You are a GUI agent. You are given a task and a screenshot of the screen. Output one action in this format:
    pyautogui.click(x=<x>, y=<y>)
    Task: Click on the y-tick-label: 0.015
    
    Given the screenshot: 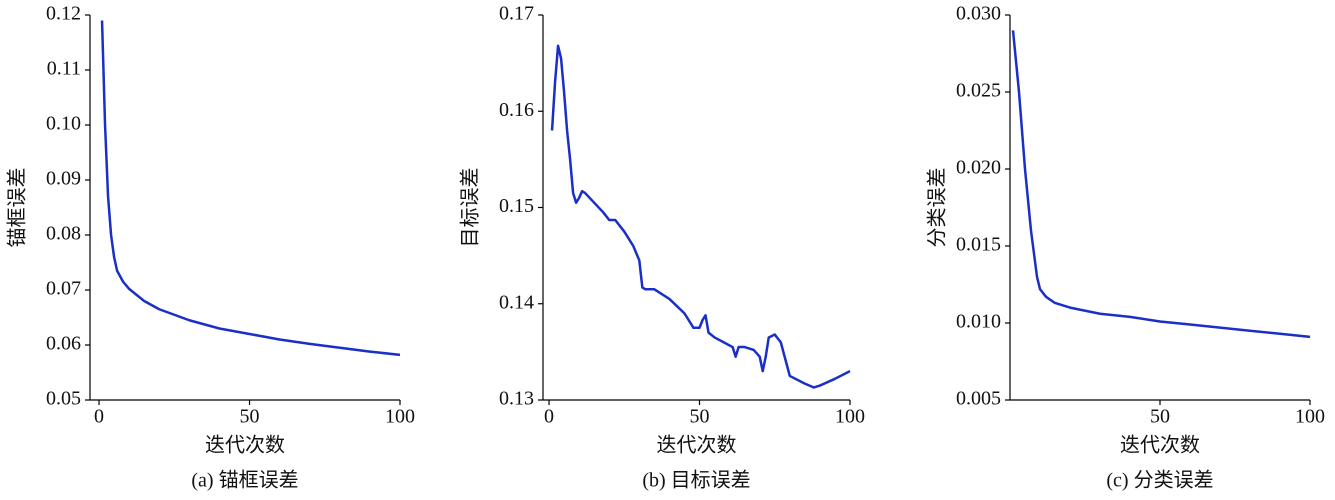 What is the action you would take?
    pyautogui.click(x=978, y=245)
    